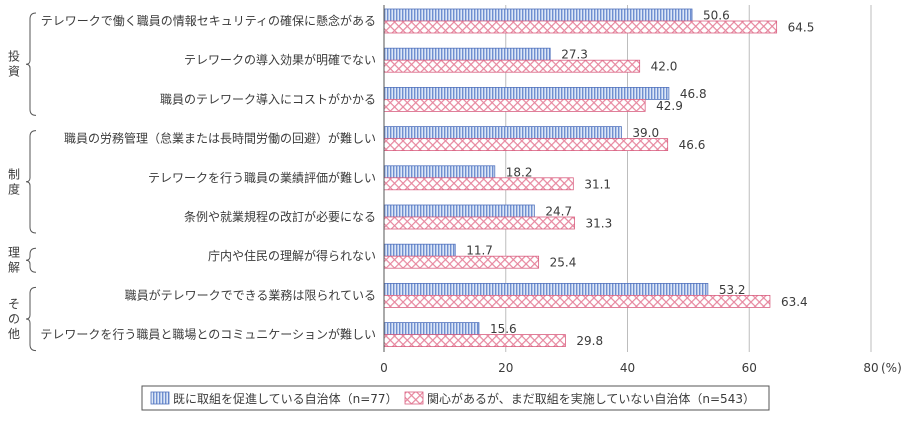 This screenshot has height=421, width=903. What do you see at coordinates (716, 16) in the screenshot?
I see `value-label: 50.6` at bounding box center [716, 16].